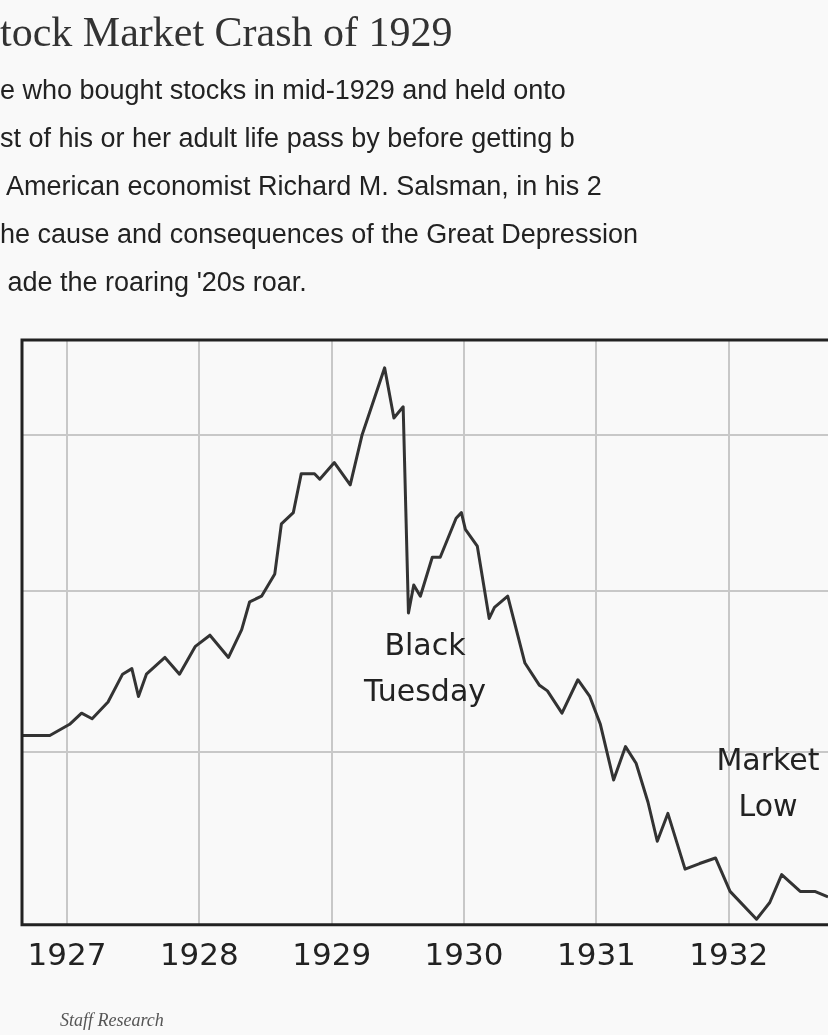 Image resolution: width=828 pixels, height=1035 pixels. Describe the element at coordinates (112, 1020) in the screenshot. I see `text: Staff Research` at that location.